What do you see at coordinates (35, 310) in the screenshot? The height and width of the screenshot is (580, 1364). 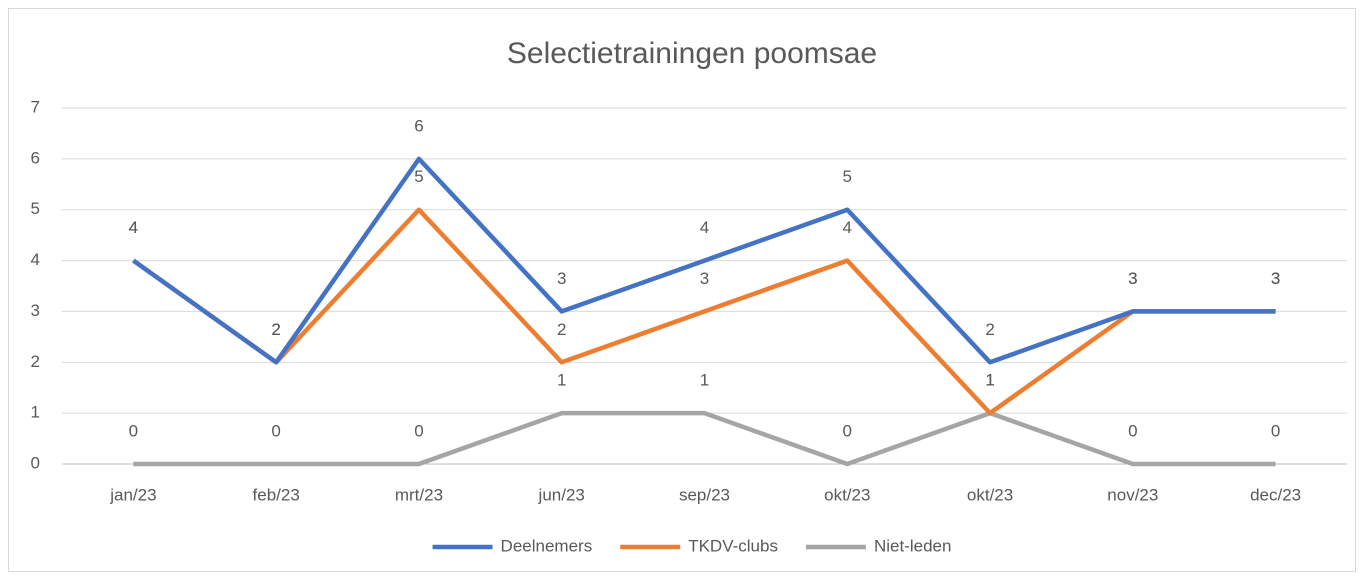 I see `y-tick-label: 3` at bounding box center [35, 310].